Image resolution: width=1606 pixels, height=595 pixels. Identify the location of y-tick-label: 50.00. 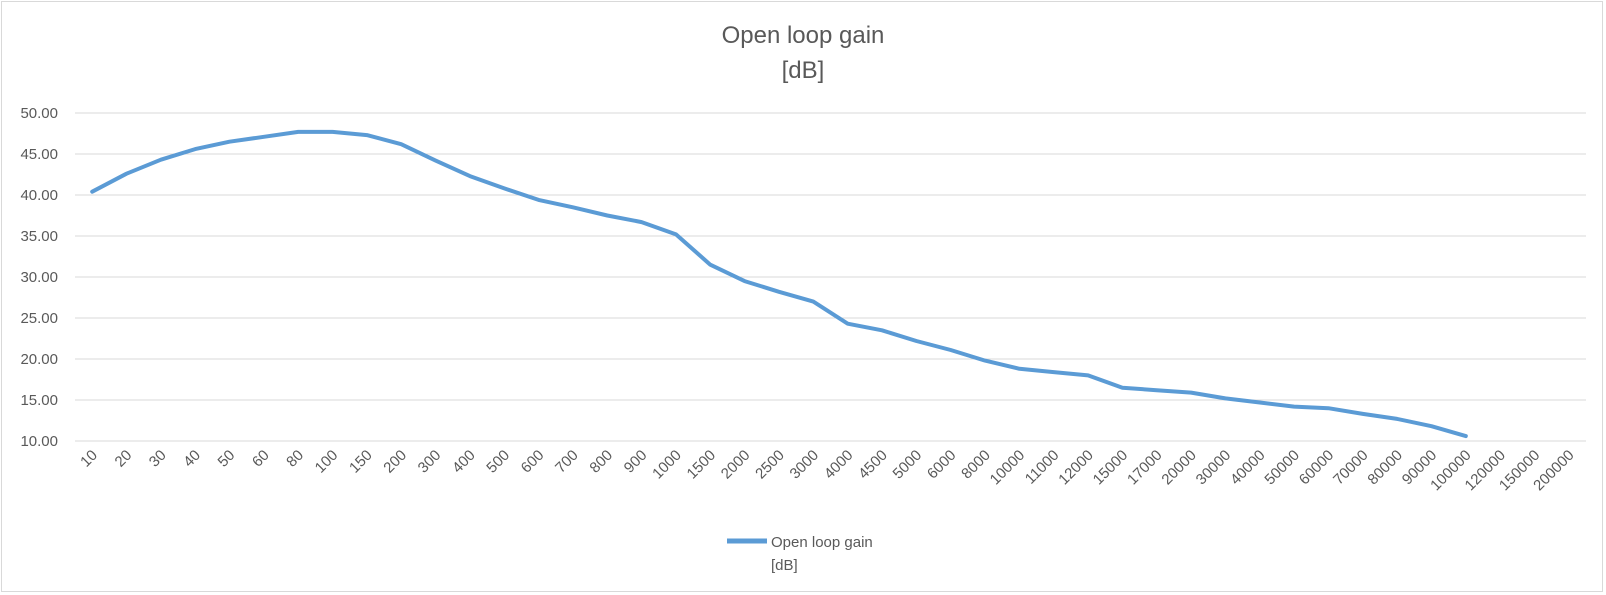
(39, 113).